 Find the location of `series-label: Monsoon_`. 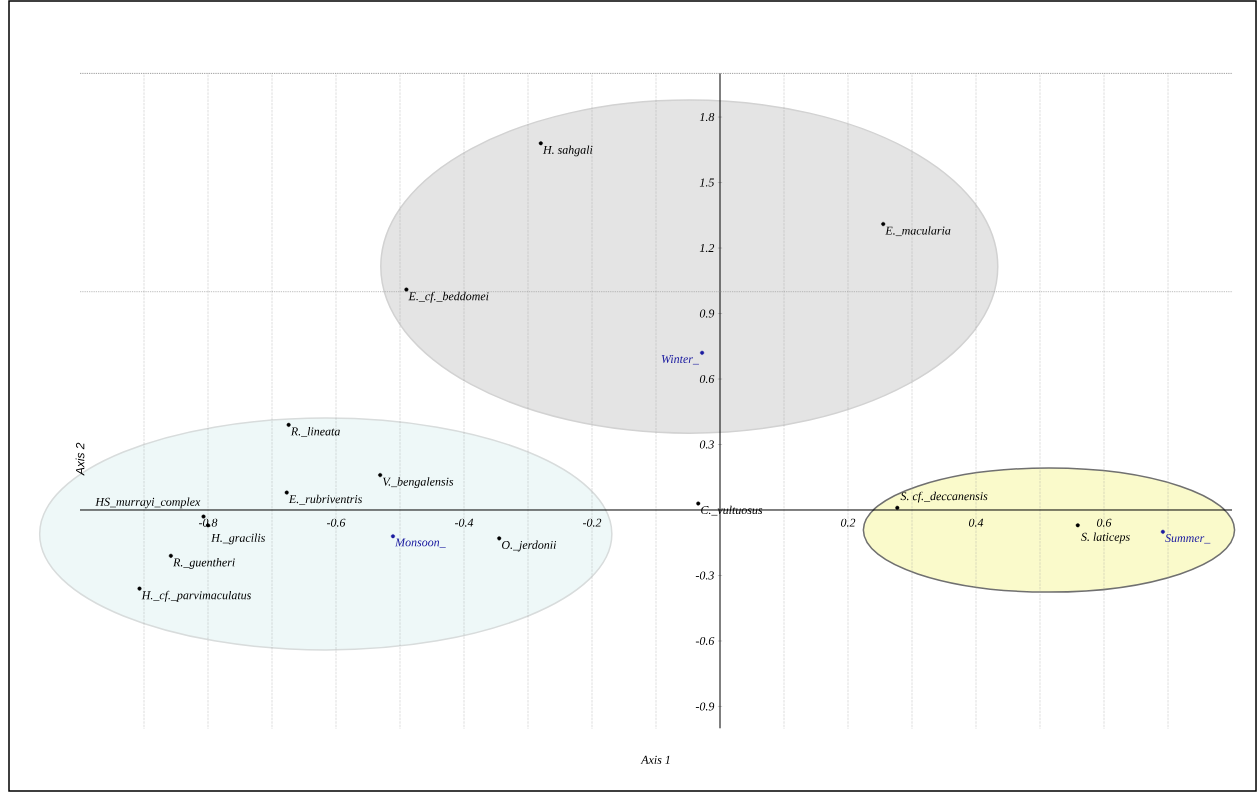

series-label: Monsoon_ is located at coordinates (420, 543).